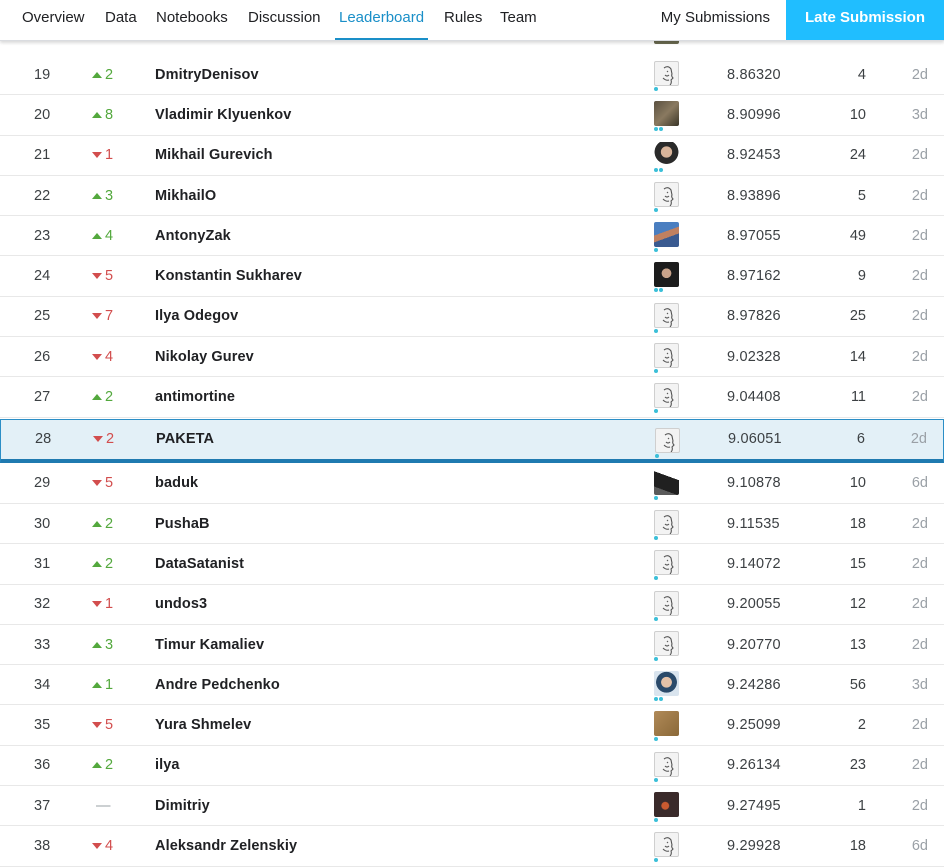 This screenshot has height=867, width=944. Describe the element at coordinates (754, 155) in the screenshot. I see `score-cell: 8.92453` at that location.